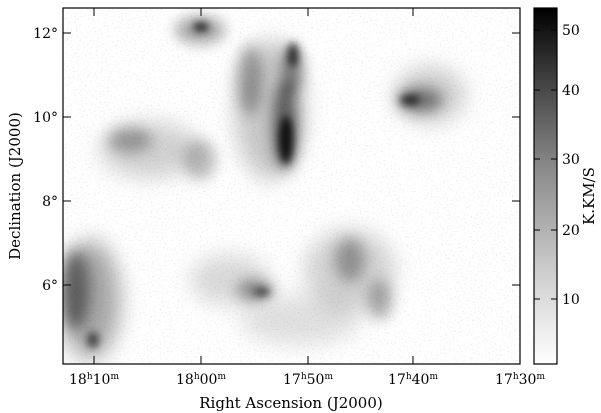 Image resolution: width=601 pixels, height=413 pixels. I want to click on x-tick-label: 17h40m, so click(413, 380).